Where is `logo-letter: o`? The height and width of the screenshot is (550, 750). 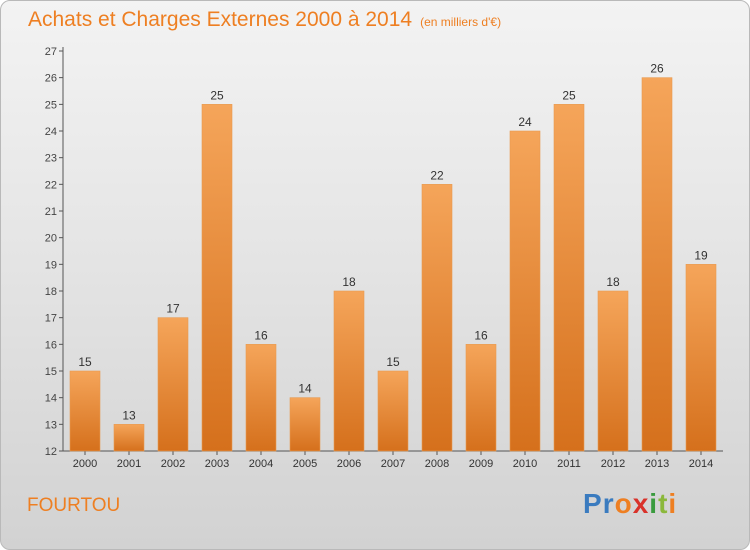
logo-letter: o is located at coordinates (623, 503).